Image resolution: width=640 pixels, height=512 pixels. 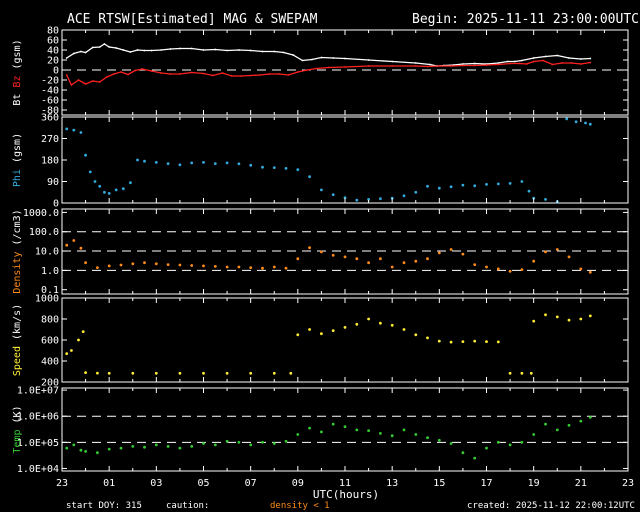 What do you see at coordinates (17, 442) in the screenshot?
I see `y-axis-label-part: Temp` at bounding box center [17, 442].